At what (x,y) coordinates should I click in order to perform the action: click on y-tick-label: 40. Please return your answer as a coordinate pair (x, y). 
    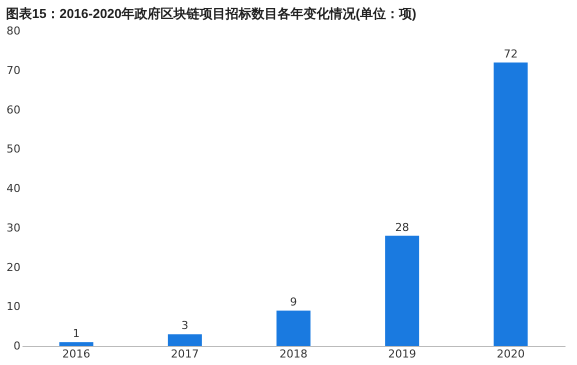
    Looking at the image, I should click on (13, 188).